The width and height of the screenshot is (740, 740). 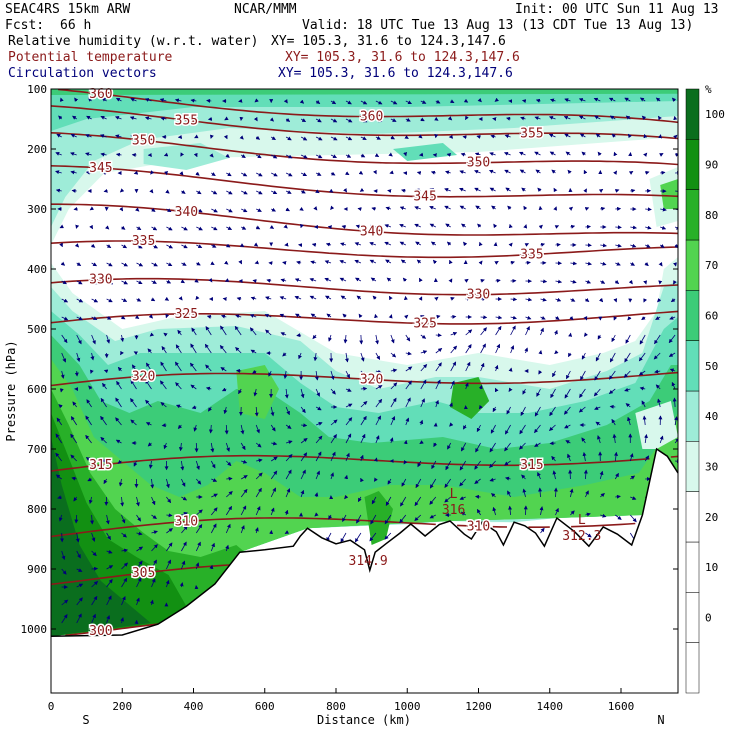 I want to click on header-fcst-label: Fcst:, so click(x=25, y=25).